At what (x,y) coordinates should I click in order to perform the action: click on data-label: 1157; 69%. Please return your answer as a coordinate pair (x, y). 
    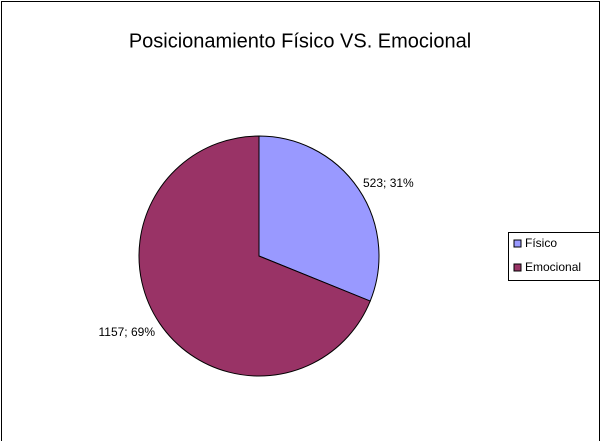
    Looking at the image, I should click on (127, 332).